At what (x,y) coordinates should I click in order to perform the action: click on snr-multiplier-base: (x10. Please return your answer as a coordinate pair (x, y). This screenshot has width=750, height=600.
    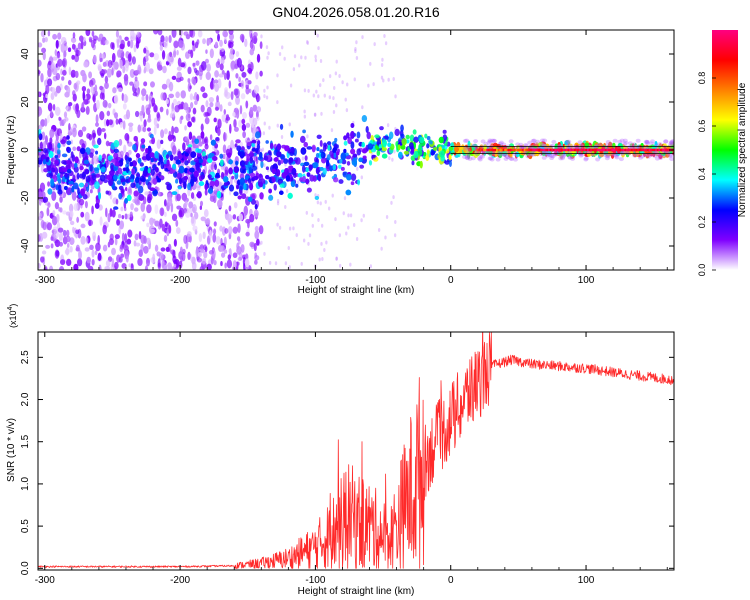
    Looking at the image, I should click on (13, 319).